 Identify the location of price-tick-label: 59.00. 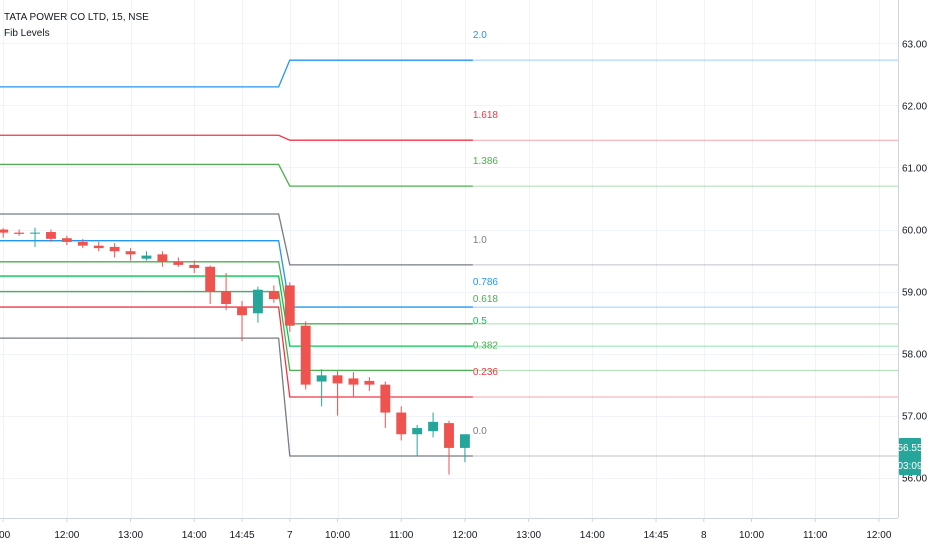
(914, 293).